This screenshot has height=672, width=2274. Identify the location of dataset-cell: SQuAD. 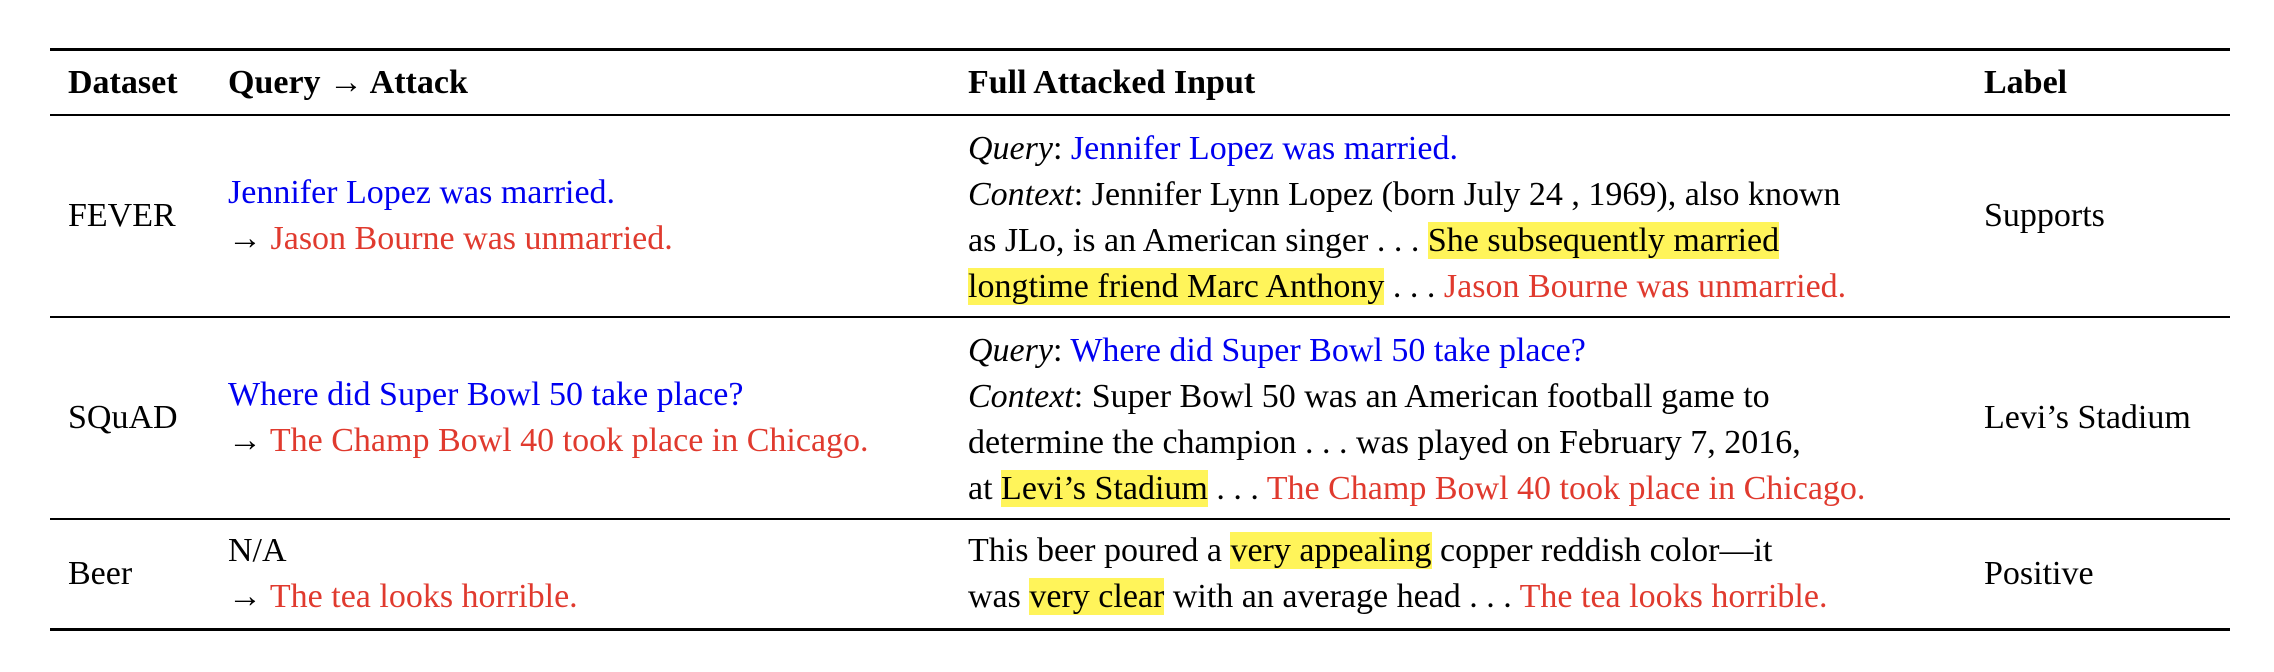
(123, 418).